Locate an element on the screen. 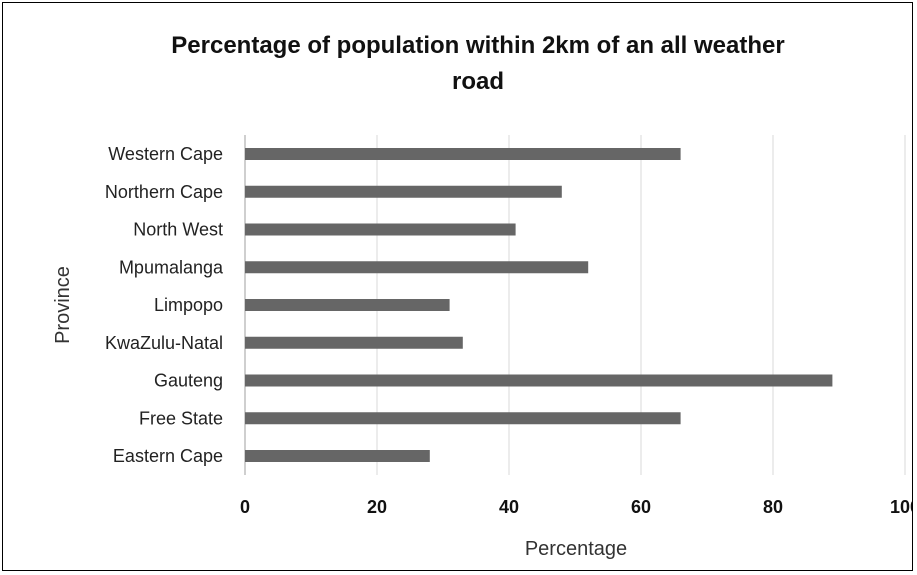 This screenshot has height=575, width=917. bar-western-cape is located at coordinates (463, 154).